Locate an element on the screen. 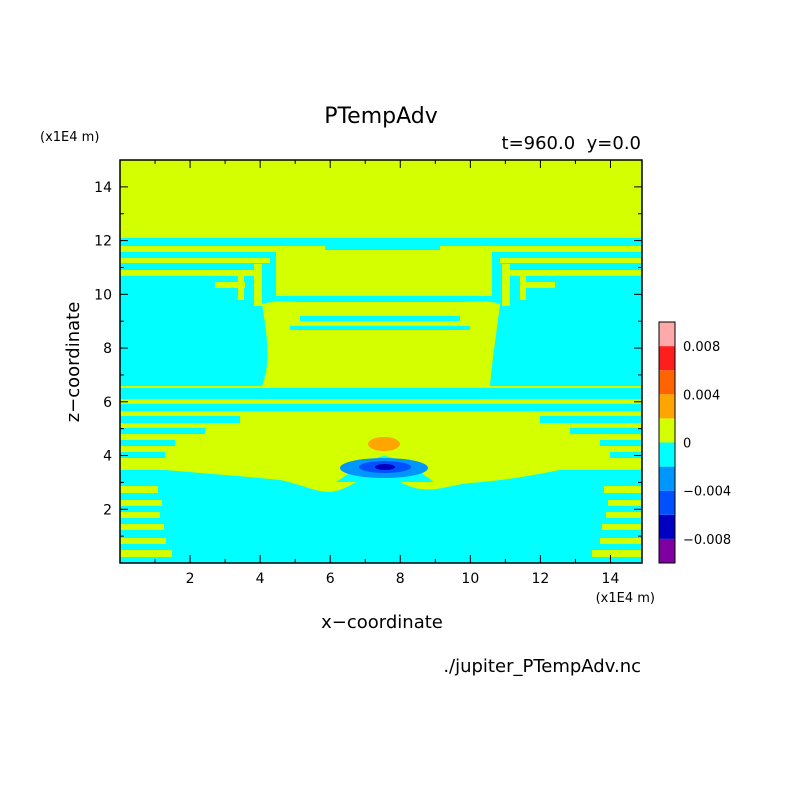 This screenshot has width=804, height=804. x-tick-label: 6 is located at coordinates (330, 579).